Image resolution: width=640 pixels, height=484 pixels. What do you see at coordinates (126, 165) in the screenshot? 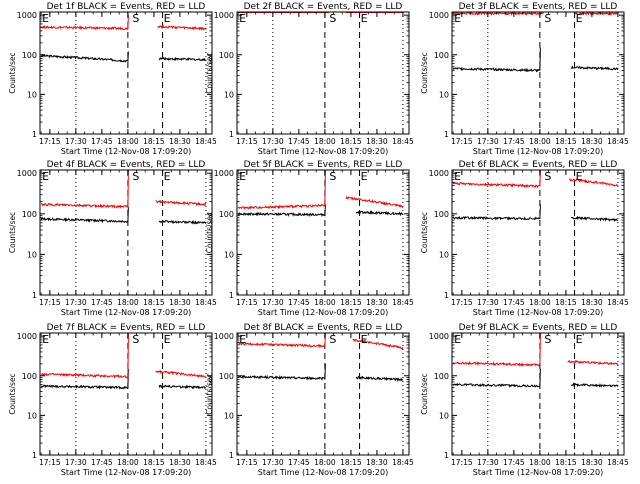
I see `chart-title: Det 4f BLACK = Events, RED = LLD` at bounding box center [126, 165].